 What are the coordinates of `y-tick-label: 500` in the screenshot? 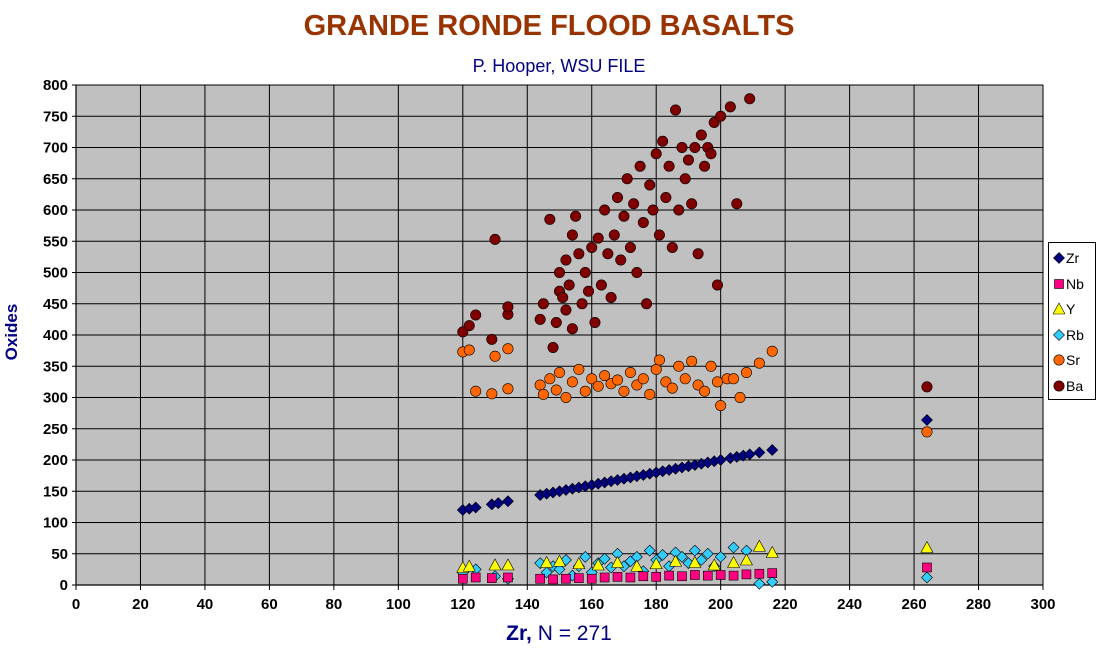 It's located at (55, 273).